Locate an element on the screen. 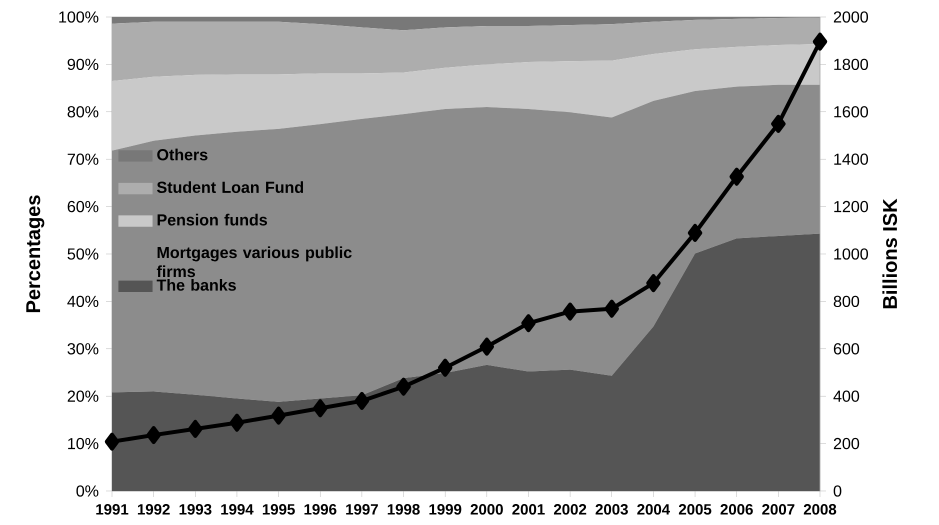  y2-tick-label: 200 is located at coordinates (847, 444).